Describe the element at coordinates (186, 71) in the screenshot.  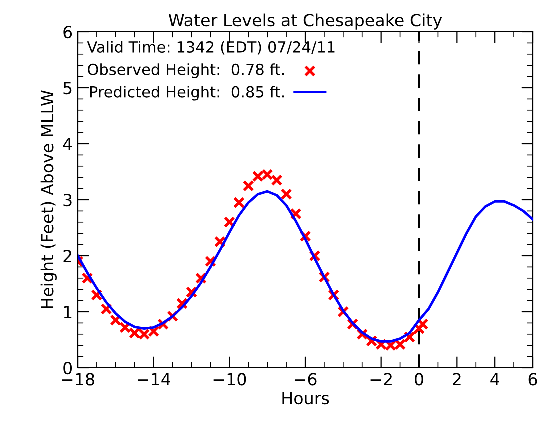
I see `legend-label: Observed Height: 0.78 ft.` at that location.